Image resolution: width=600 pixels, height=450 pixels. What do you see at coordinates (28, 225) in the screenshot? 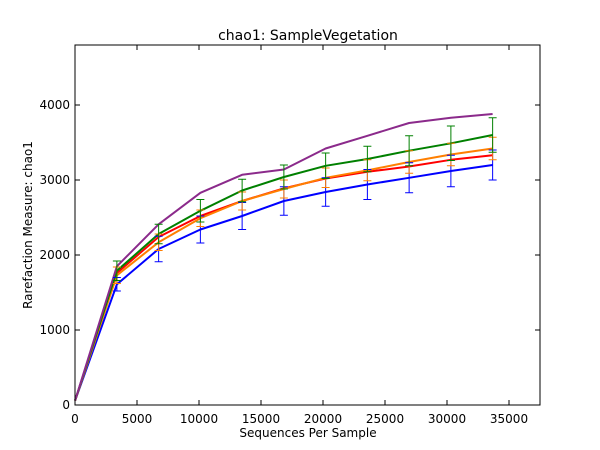
I see `y-axis-label: Rarefaction Measure: chao1` at bounding box center [28, 225].